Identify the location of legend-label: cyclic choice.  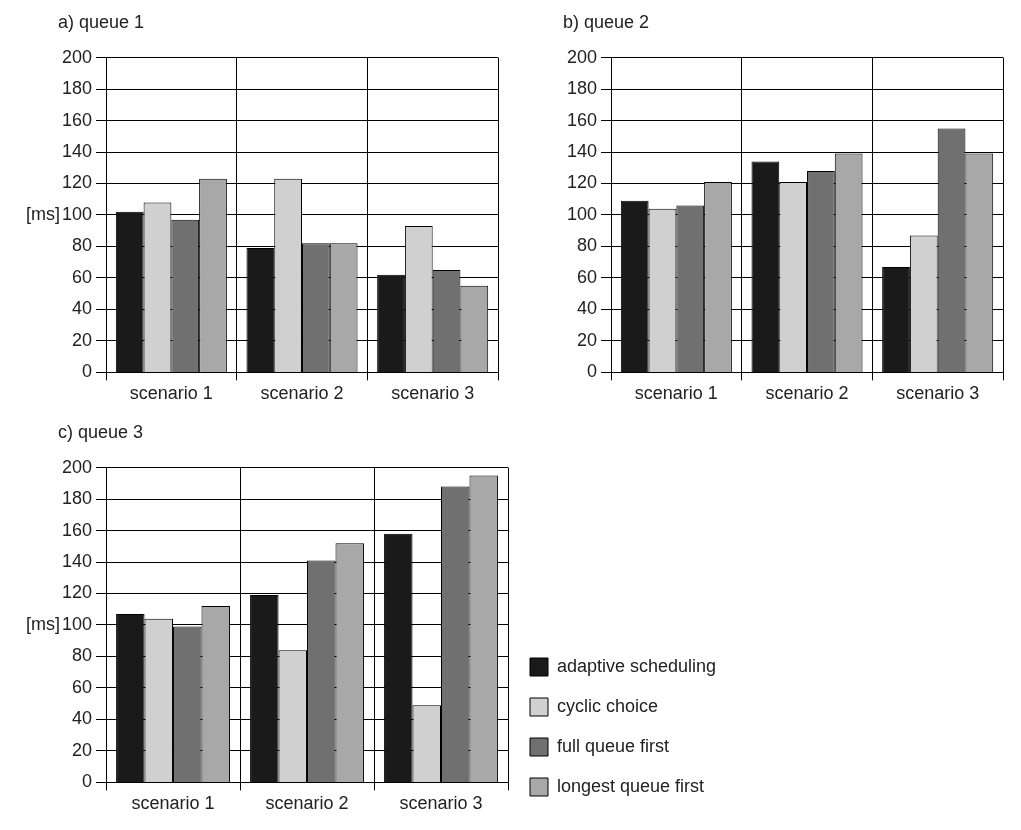
(608, 705).